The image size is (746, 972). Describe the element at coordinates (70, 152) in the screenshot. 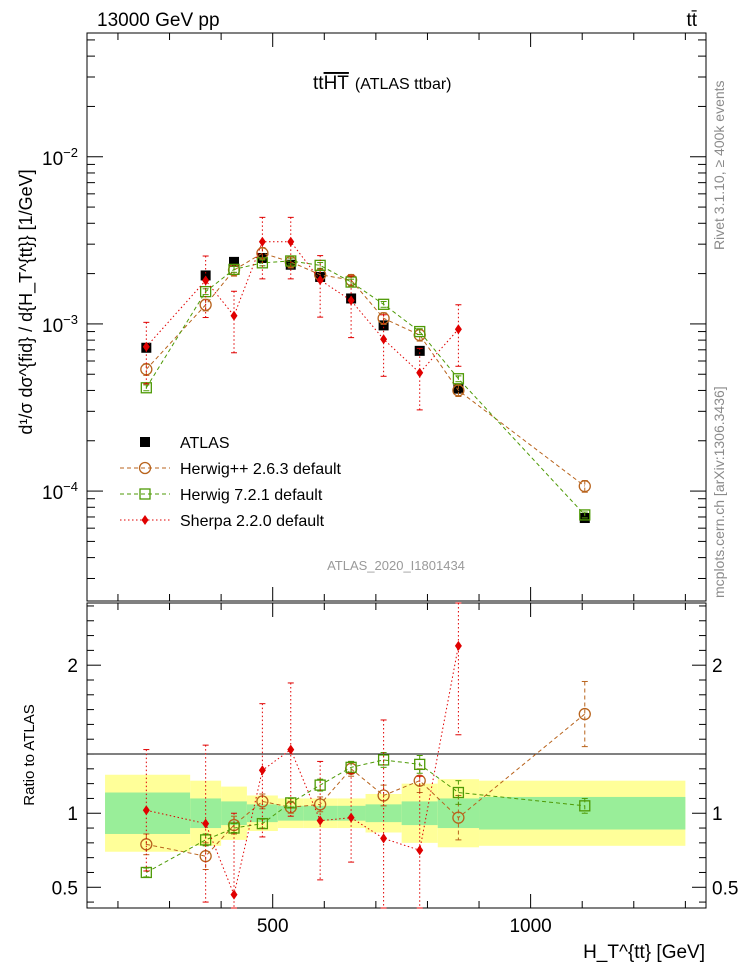

I see `main-y-tick-exponent: −2` at that location.